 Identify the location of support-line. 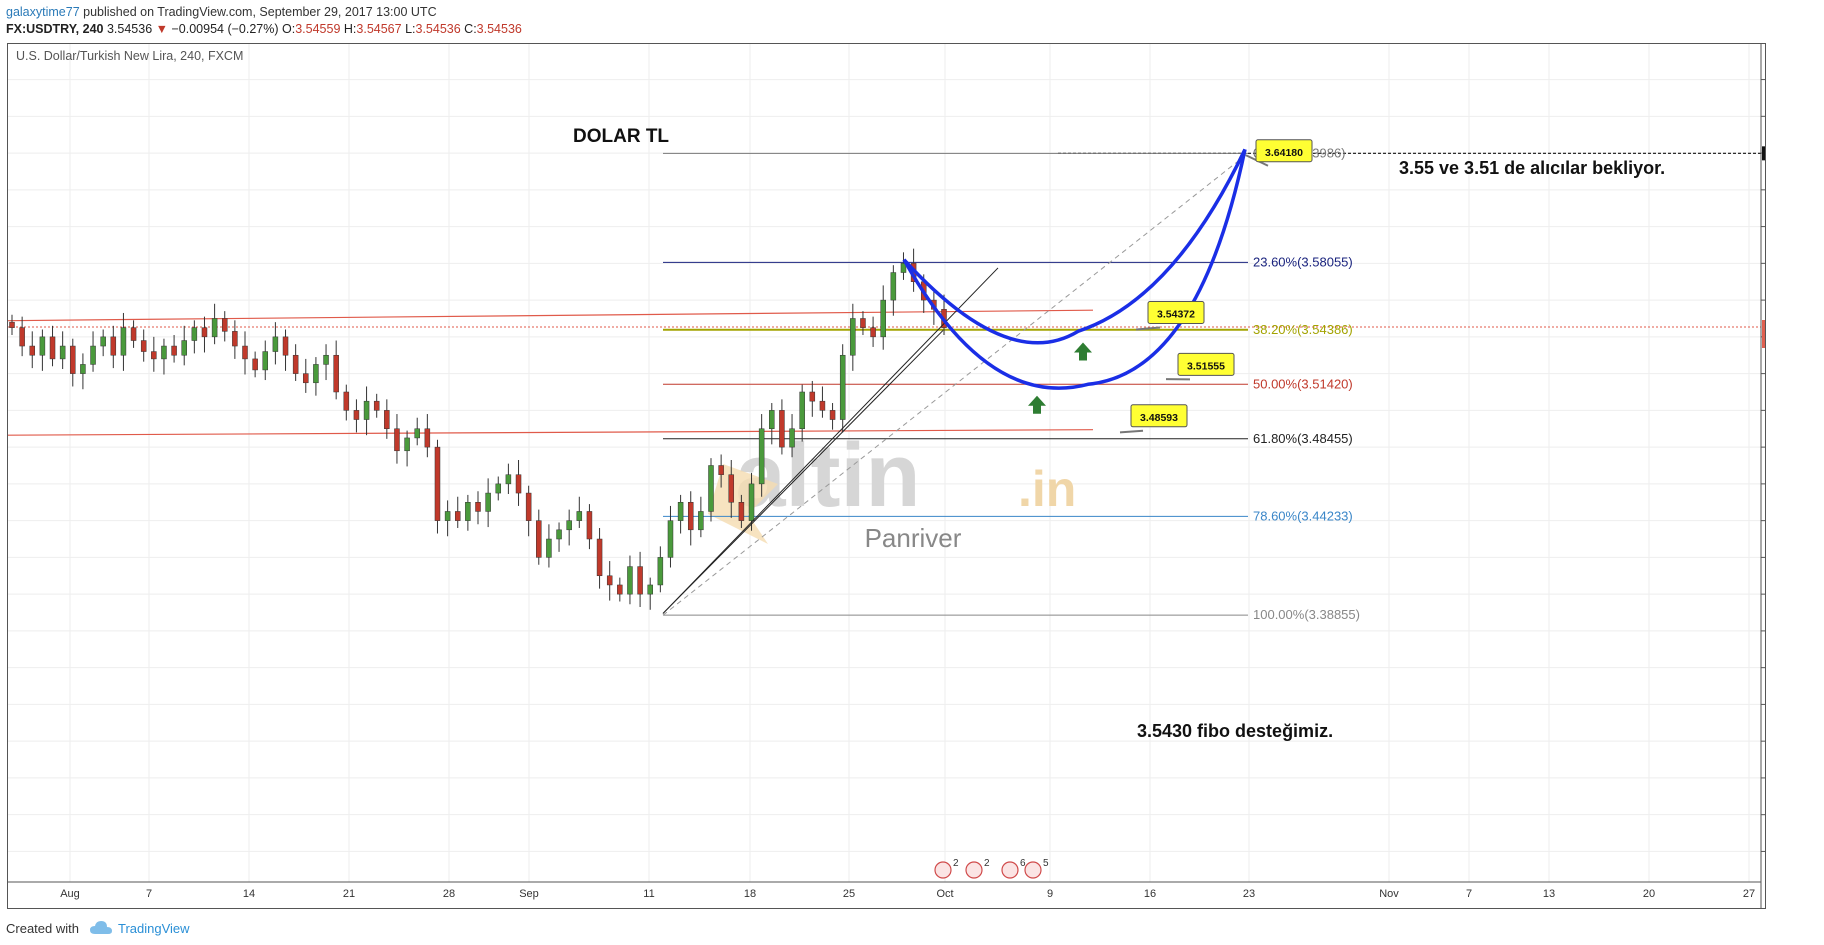
(551, 432).